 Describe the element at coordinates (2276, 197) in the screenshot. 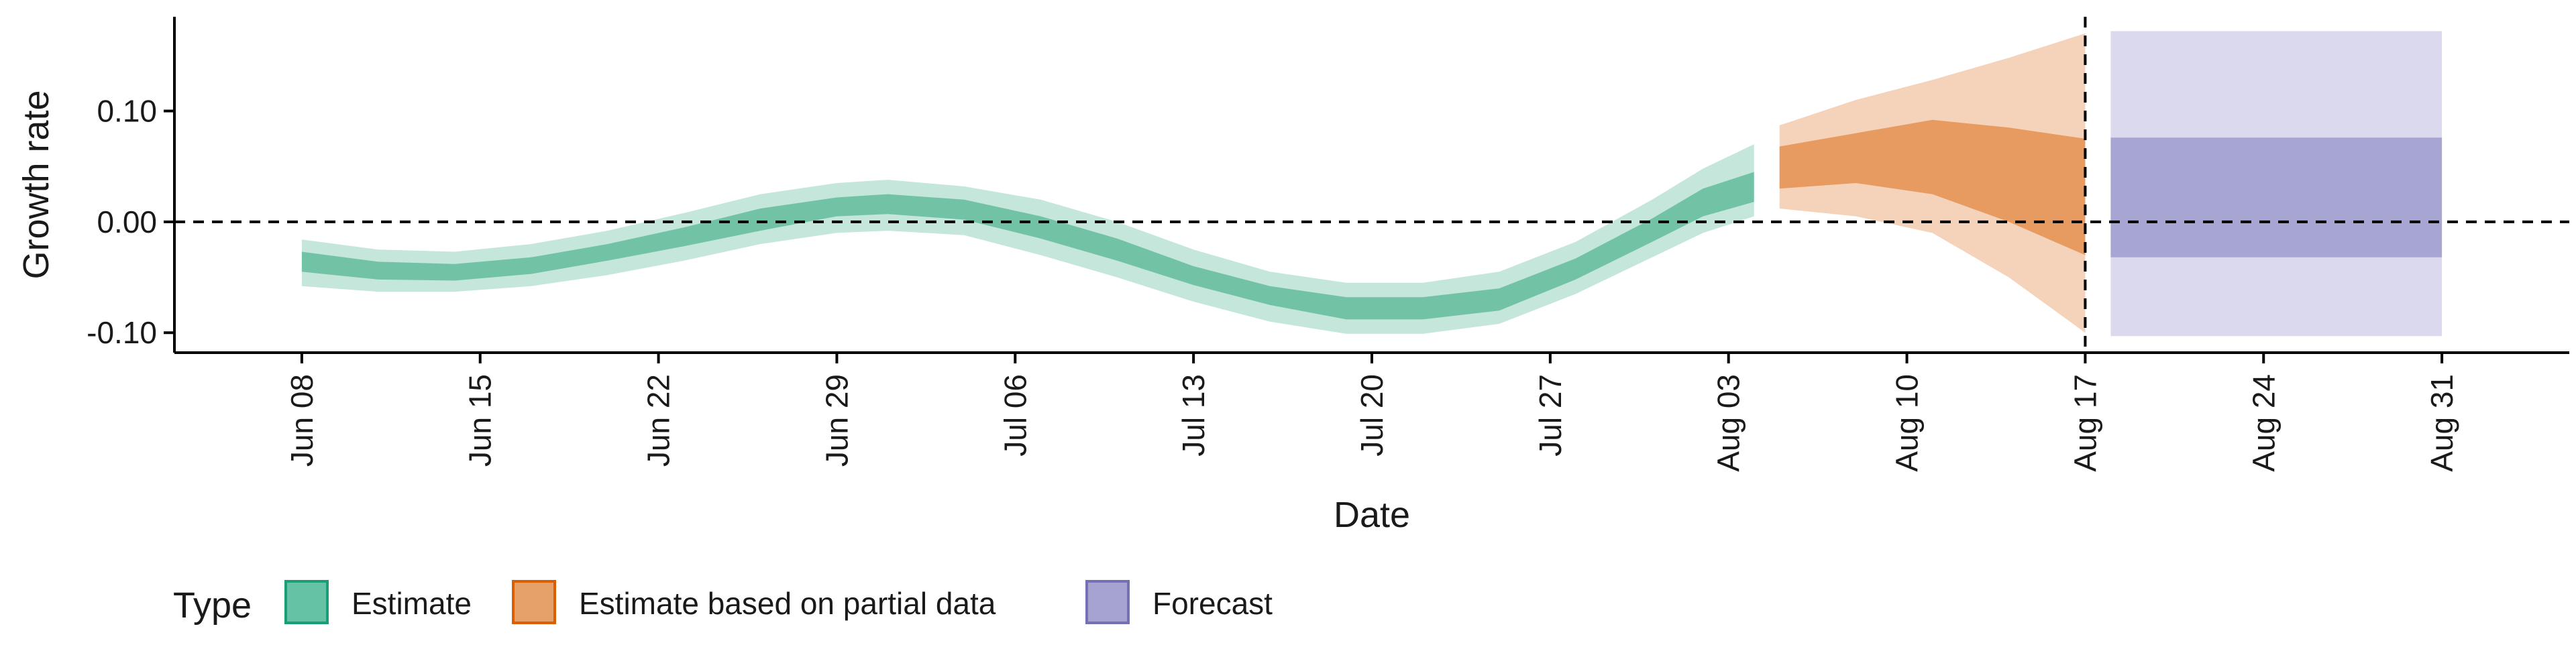

I see `series-2-inner-band` at that location.